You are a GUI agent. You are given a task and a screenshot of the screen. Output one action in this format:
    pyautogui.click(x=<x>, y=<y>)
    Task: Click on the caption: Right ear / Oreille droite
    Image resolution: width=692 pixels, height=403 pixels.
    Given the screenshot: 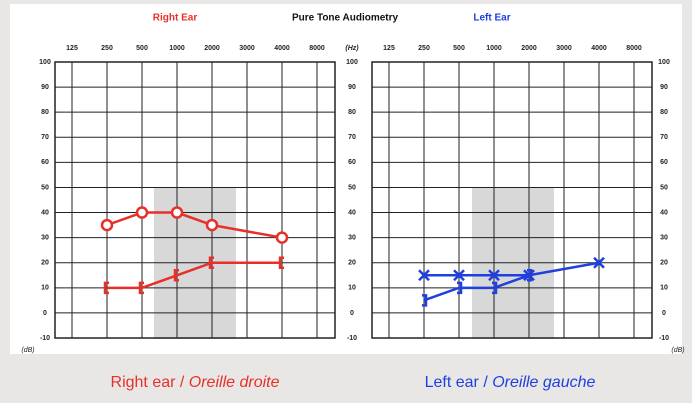 What is the action you would take?
    pyautogui.click(x=195, y=382)
    